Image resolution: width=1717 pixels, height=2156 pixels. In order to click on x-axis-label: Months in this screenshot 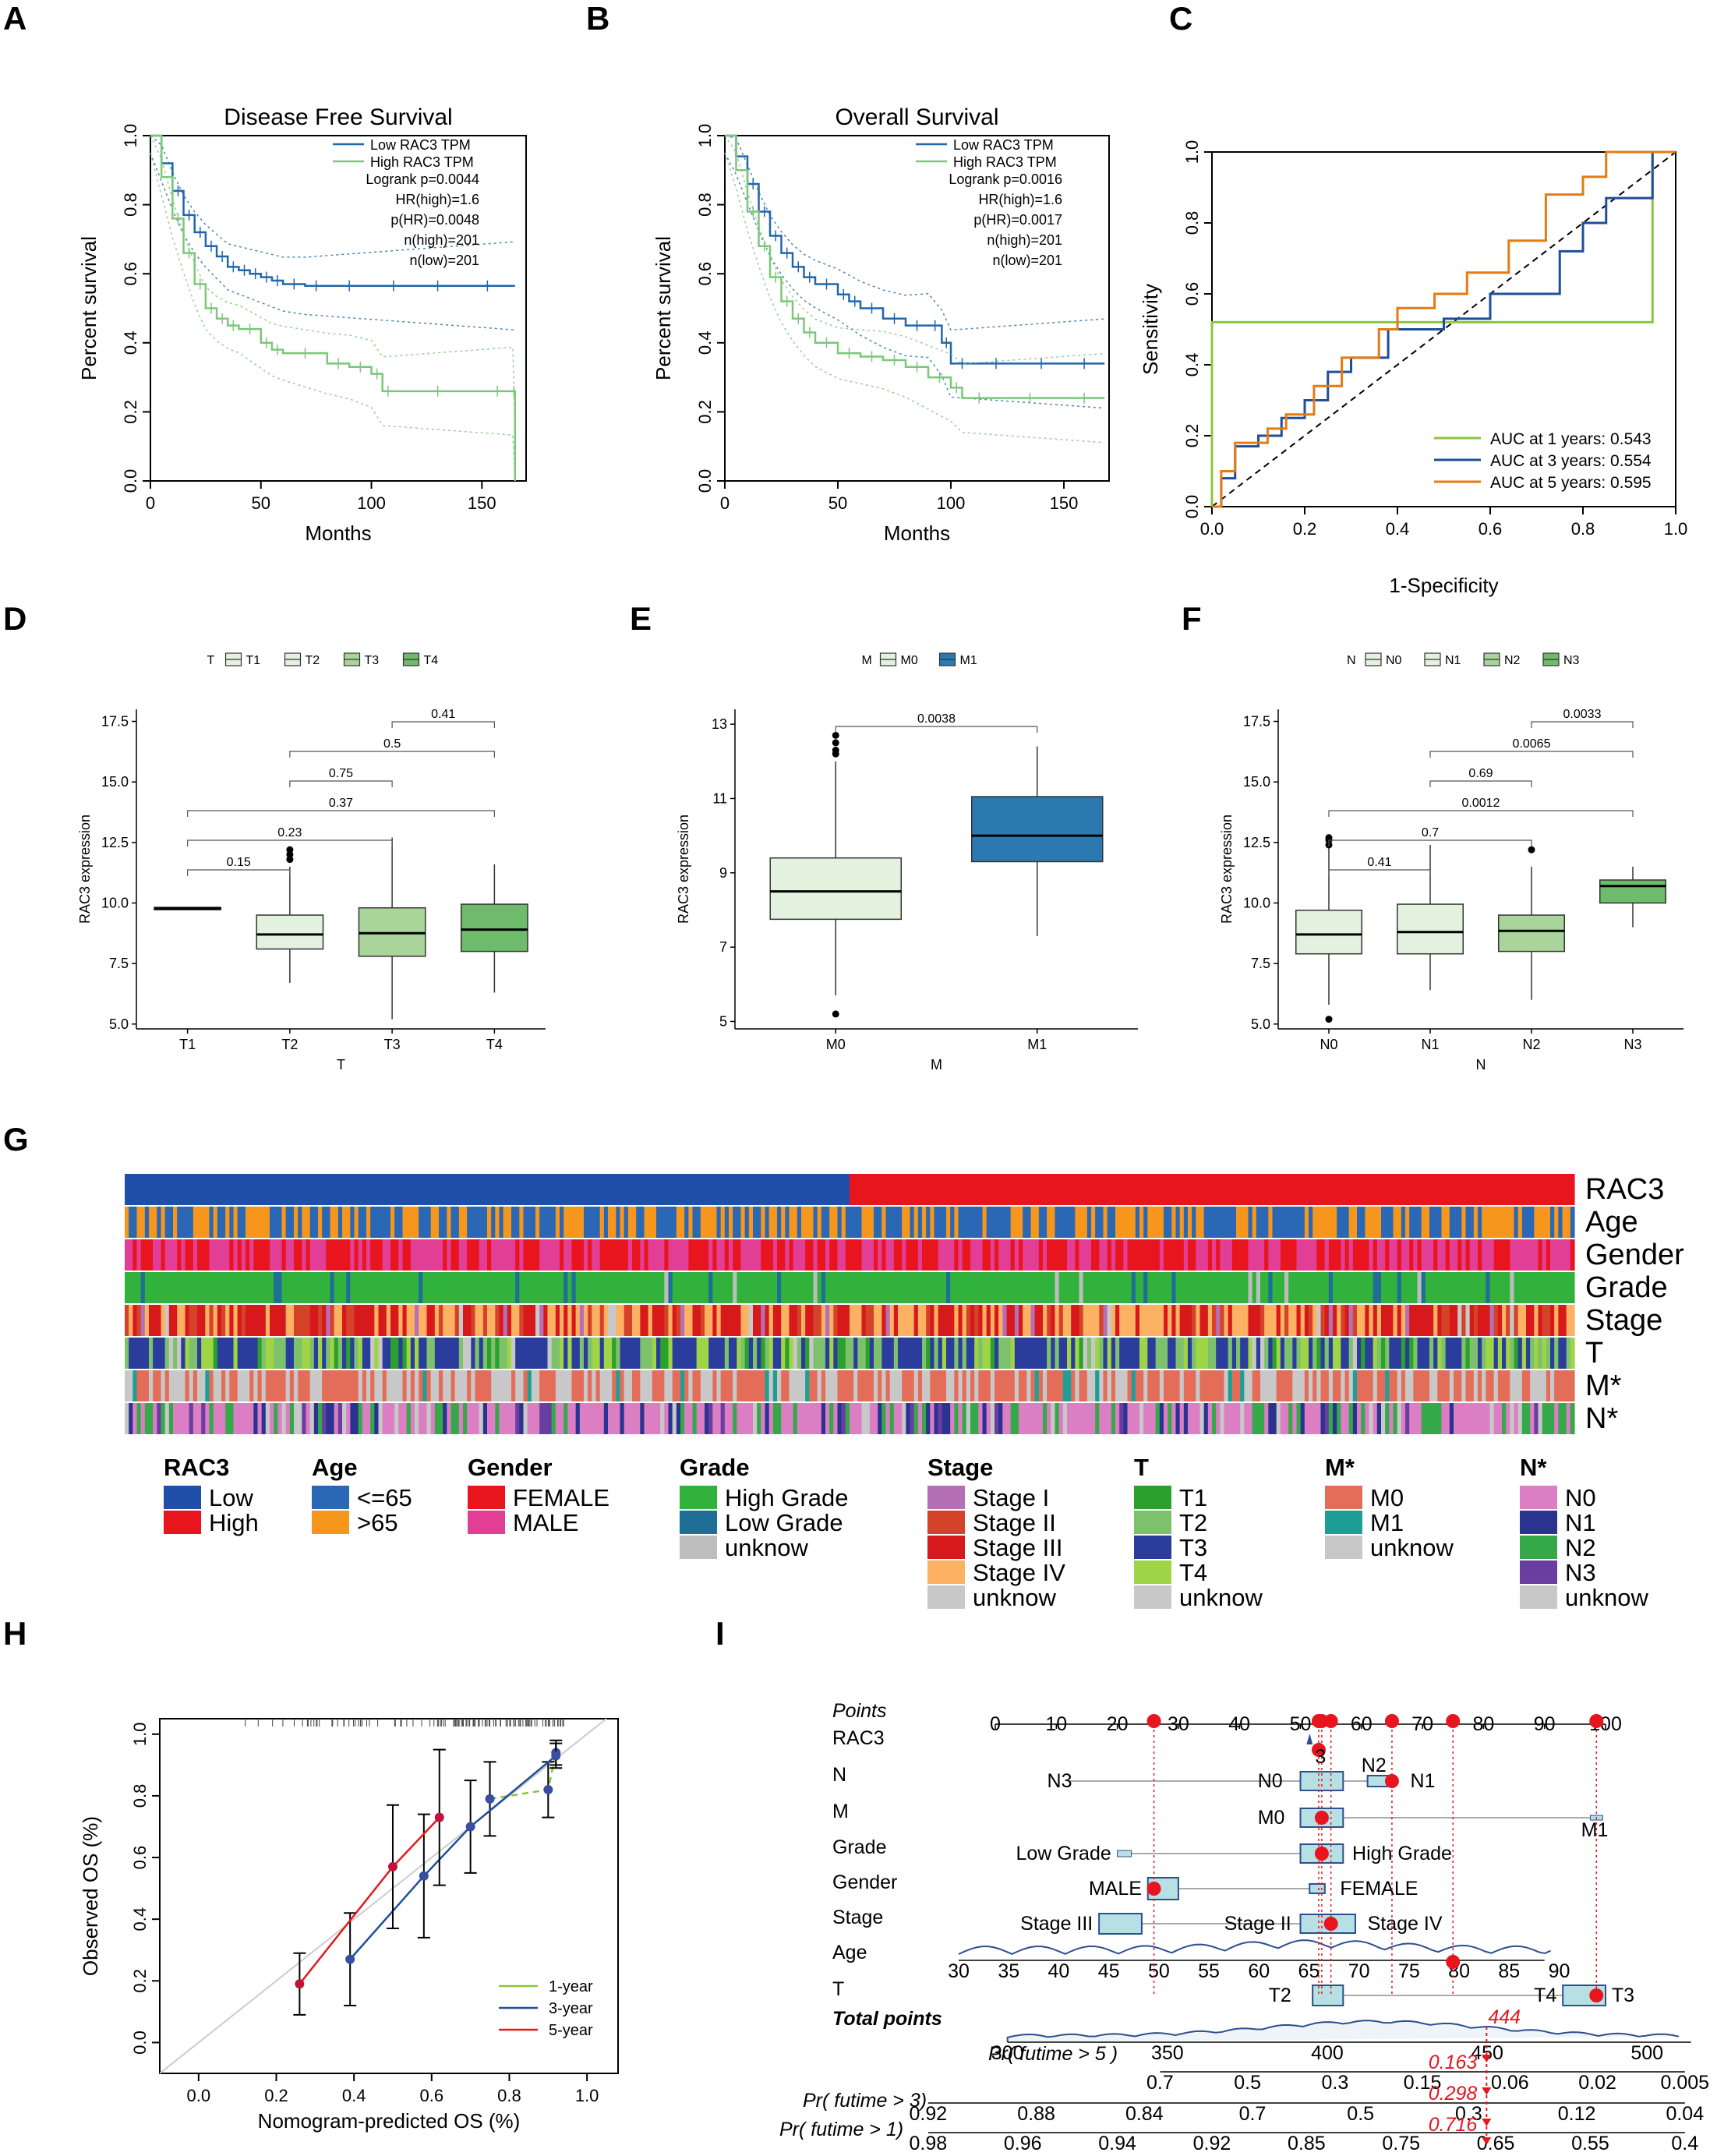, I will do `click(338, 533)`.